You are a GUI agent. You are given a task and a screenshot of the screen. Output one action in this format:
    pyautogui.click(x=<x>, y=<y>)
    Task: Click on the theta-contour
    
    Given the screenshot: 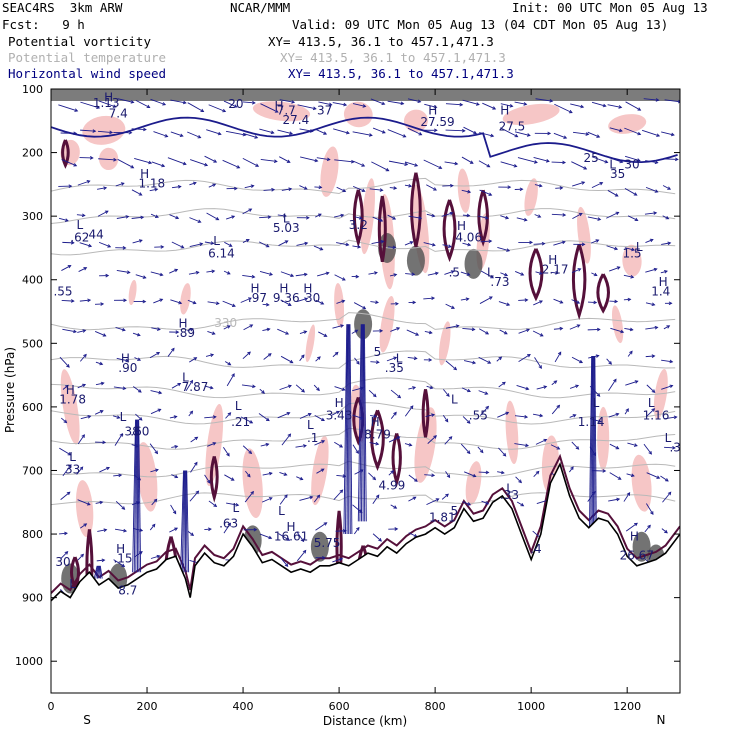 What is the action you would take?
    pyautogui.click(x=363, y=321)
    